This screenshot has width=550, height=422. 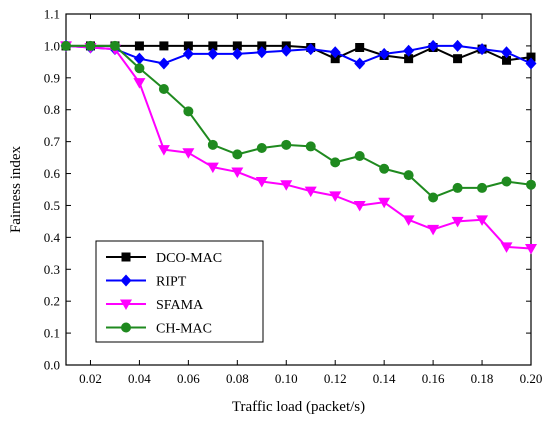 I want to click on y-tick-label: 0.7, so click(x=52, y=141).